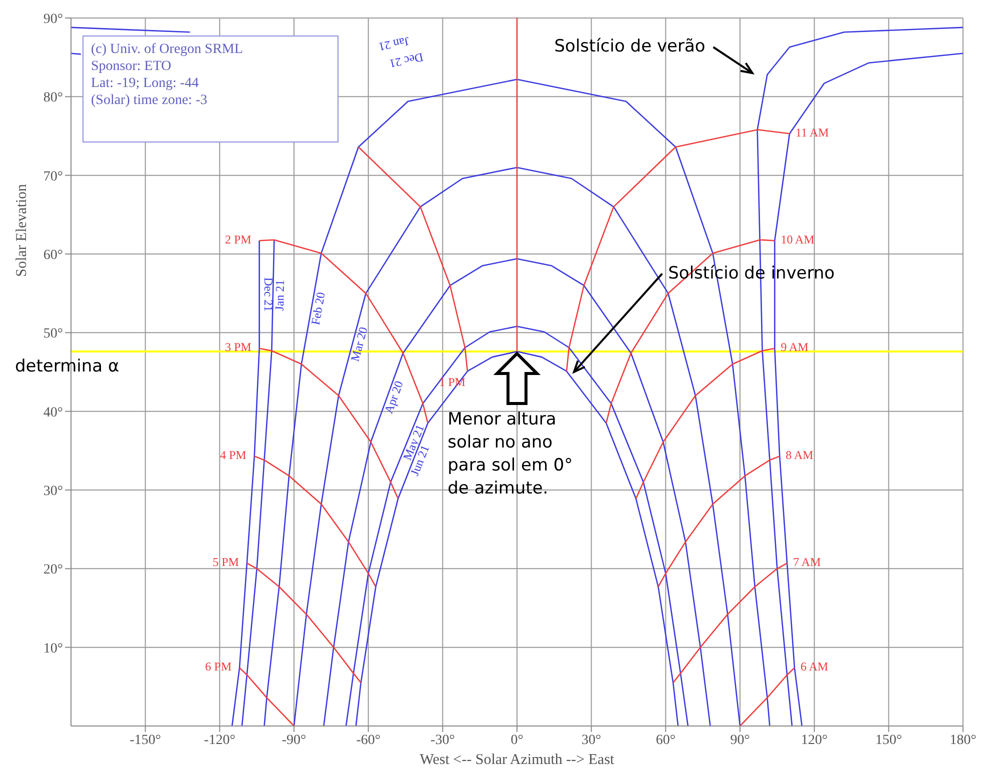 The width and height of the screenshot is (984, 774). Describe the element at coordinates (53, 648) in the screenshot. I see `y-tick-label: 10°` at that location.